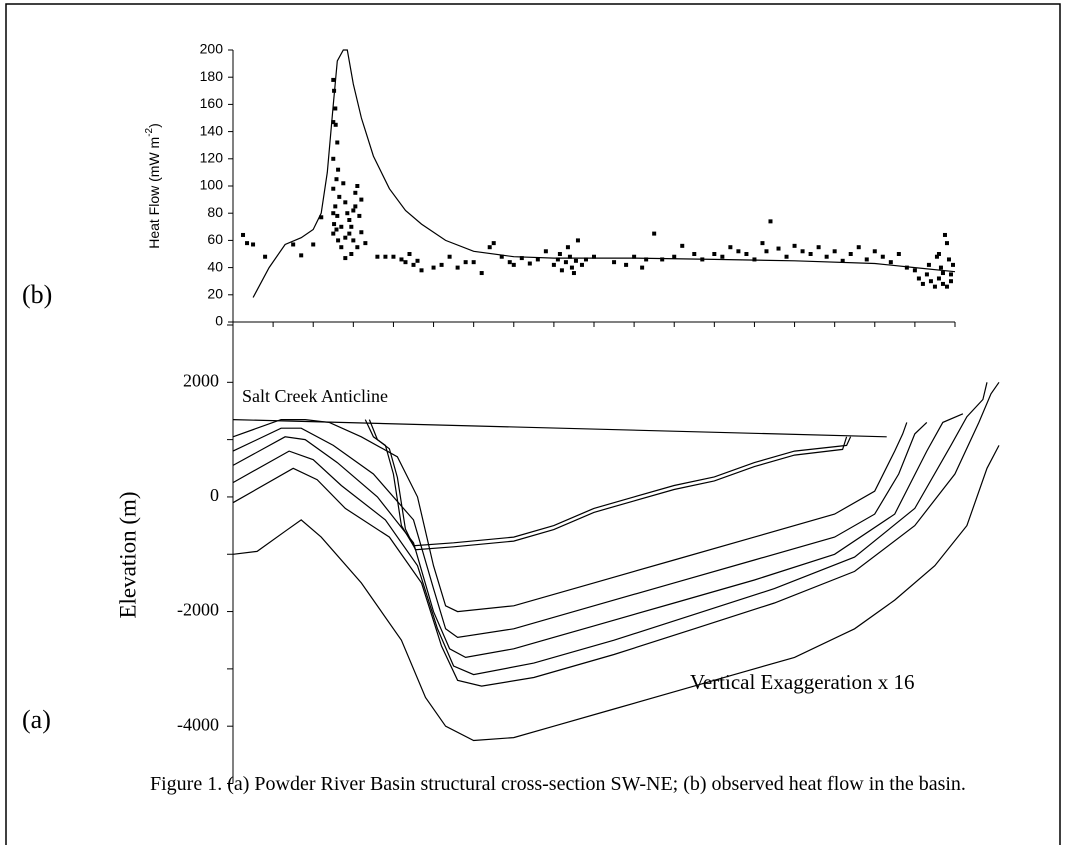  I want to click on y-tick-label: -4000, so click(198, 724).